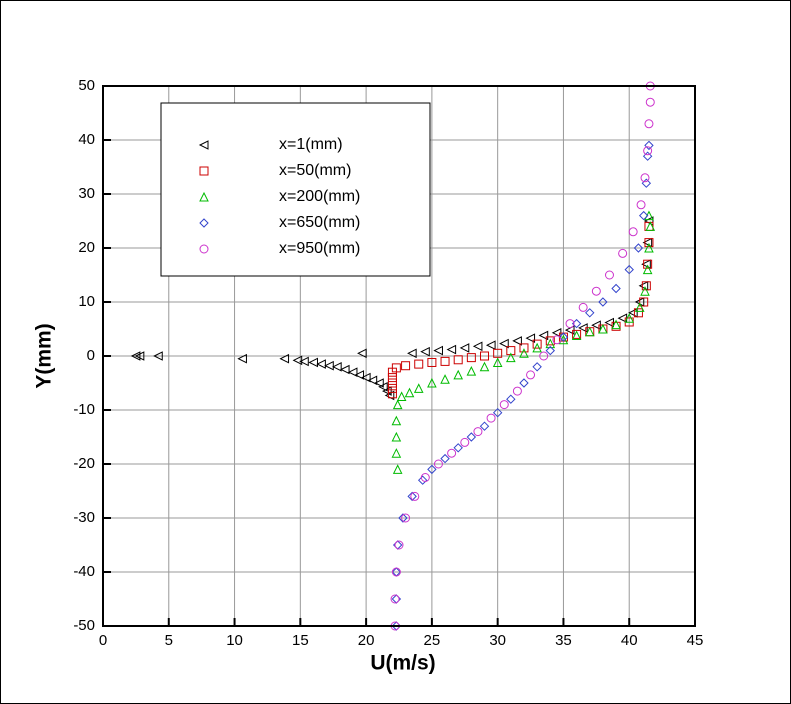 The image size is (791, 704). What do you see at coordinates (402, 663) in the screenshot?
I see `x-axis-title: U(m/s)` at bounding box center [402, 663].